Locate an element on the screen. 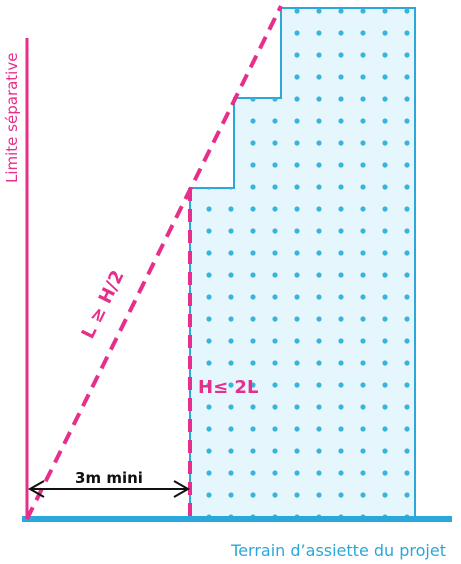 This screenshot has height=564, width=461. terrain-label: Terrain d’assiette du projet is located at coordinates (338, 550).